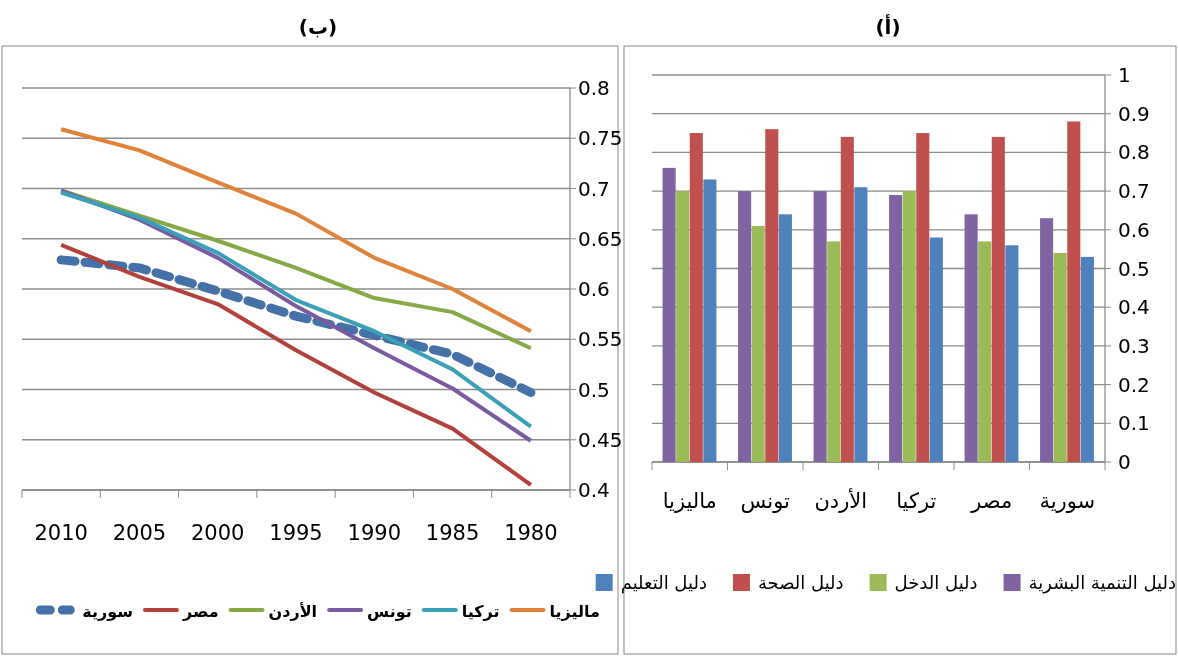 Image resolution: width=1178 pixels, height=658 pixels. I want to click on legend-label: تركيا, so click(480, 611).